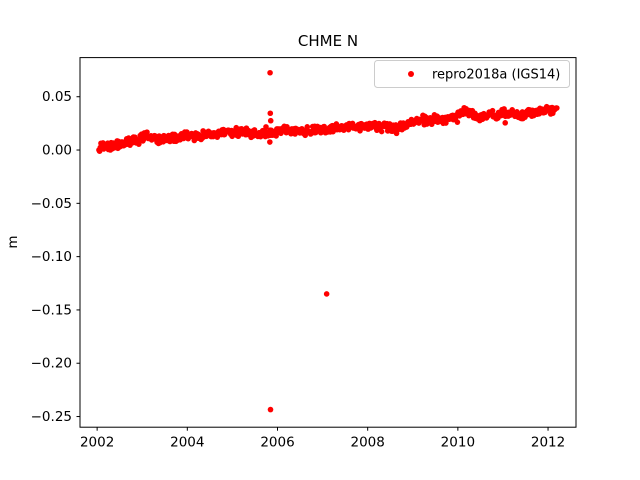  What do you see at coordinates (57, 97) in the screenshot?
I see `y-tick-label: 0.05` at bounding box center [57, 97].